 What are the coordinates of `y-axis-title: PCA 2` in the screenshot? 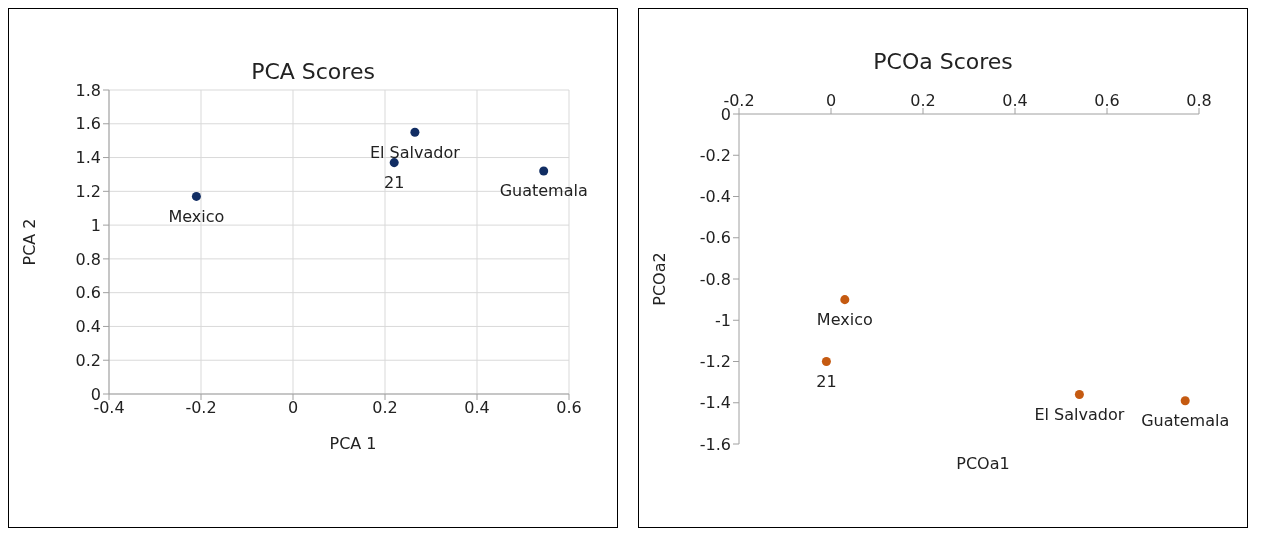 It's located at (29, 242).